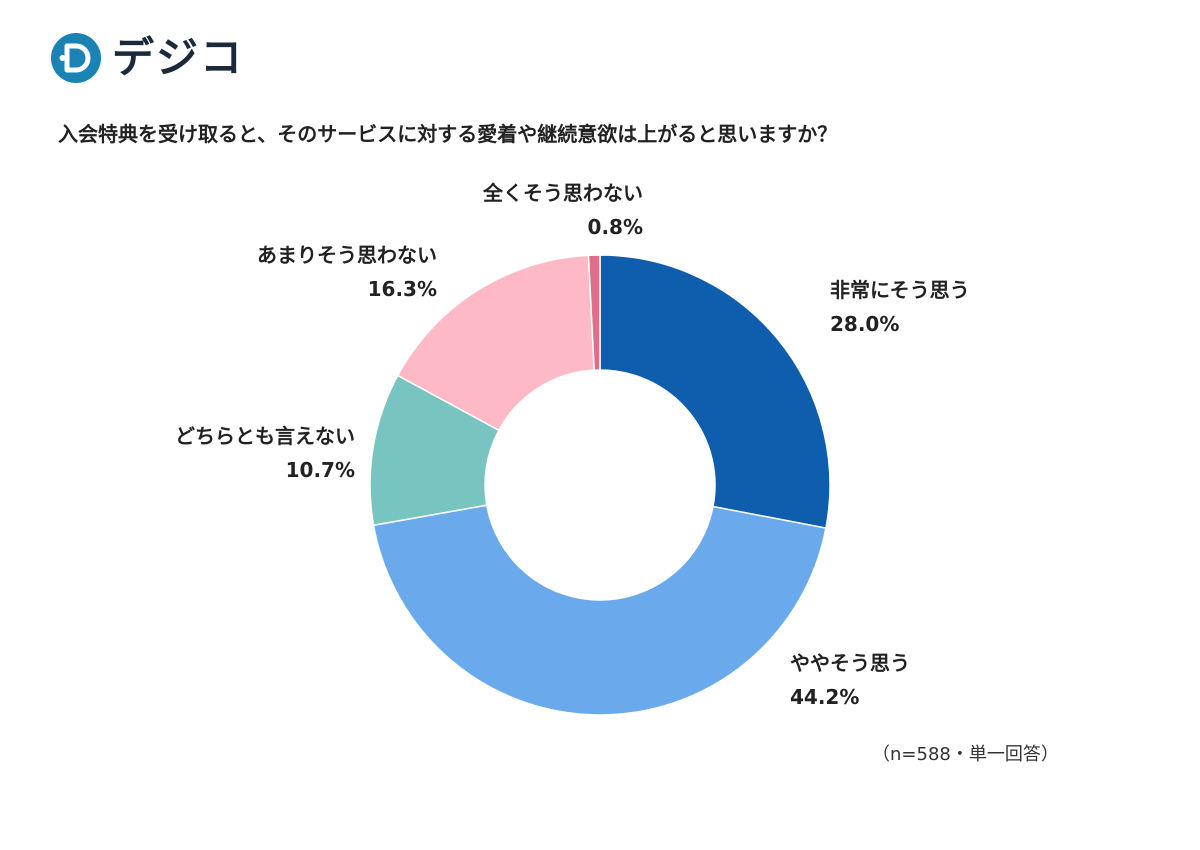 This screenshot has width=1200, height=850. Describe the element at coordinates (900, 290) in the screenshot. I see `slice-label-1: 非常にそう思う` at that location.